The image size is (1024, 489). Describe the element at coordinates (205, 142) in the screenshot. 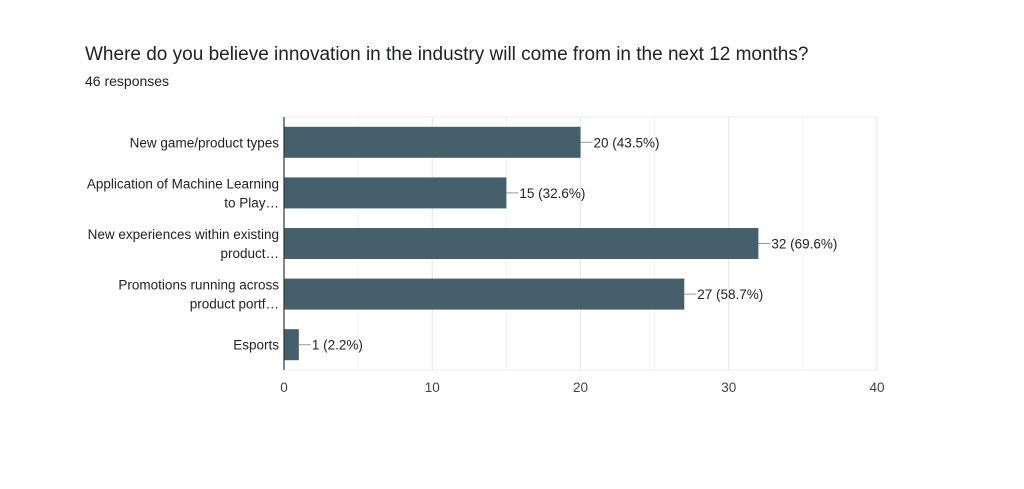

I see `category-label: New game/product types` at that location.